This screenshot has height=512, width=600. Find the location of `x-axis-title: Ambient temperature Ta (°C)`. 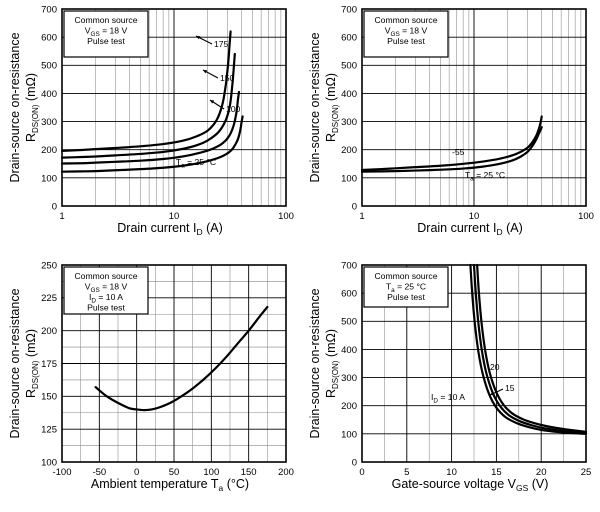

x-axis-title: Ambient temperature Ta (°C) is located at coordinates (170, 485).